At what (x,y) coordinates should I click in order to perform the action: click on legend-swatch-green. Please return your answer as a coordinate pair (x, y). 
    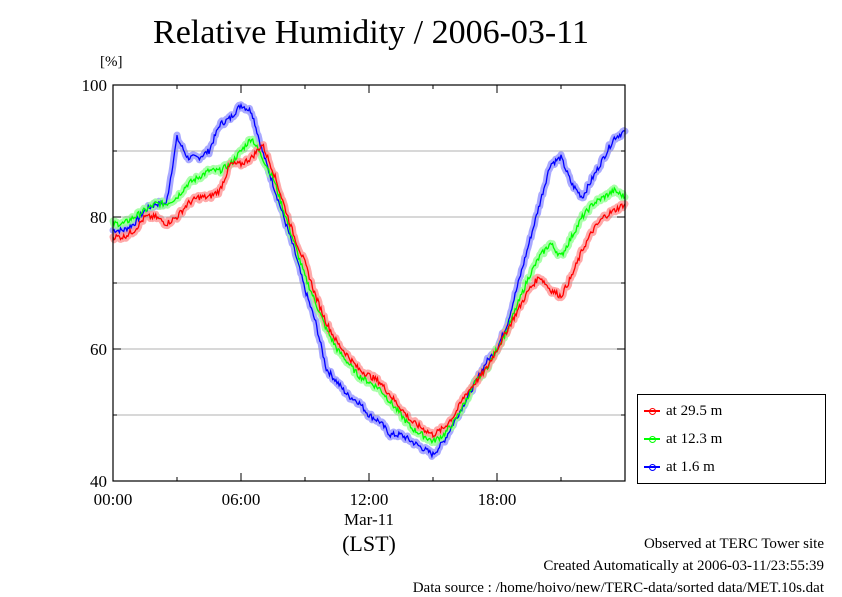
    Looking at the image, I should click on (652, 439).